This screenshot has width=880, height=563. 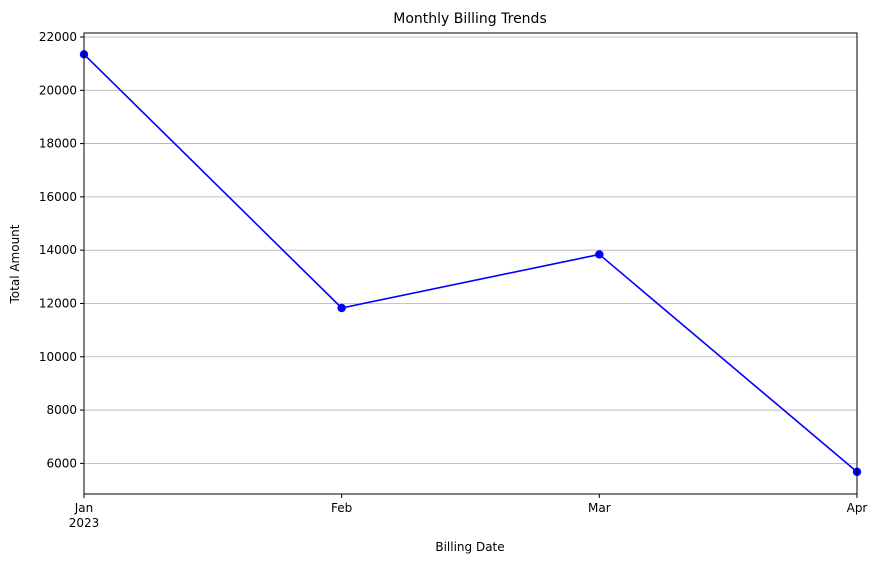 I want to click on x-tick-label: Apr, so click(x=857, y=508).